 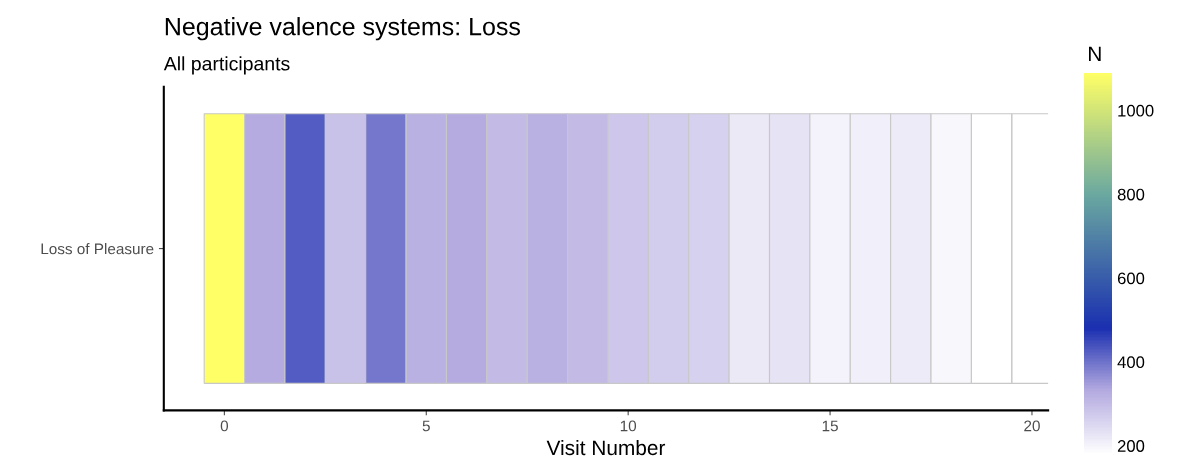 What do you see at coordinates (1095, 53) in the screenshot?
I see `color-bar-title: N` at bounding box center [1095, 53].